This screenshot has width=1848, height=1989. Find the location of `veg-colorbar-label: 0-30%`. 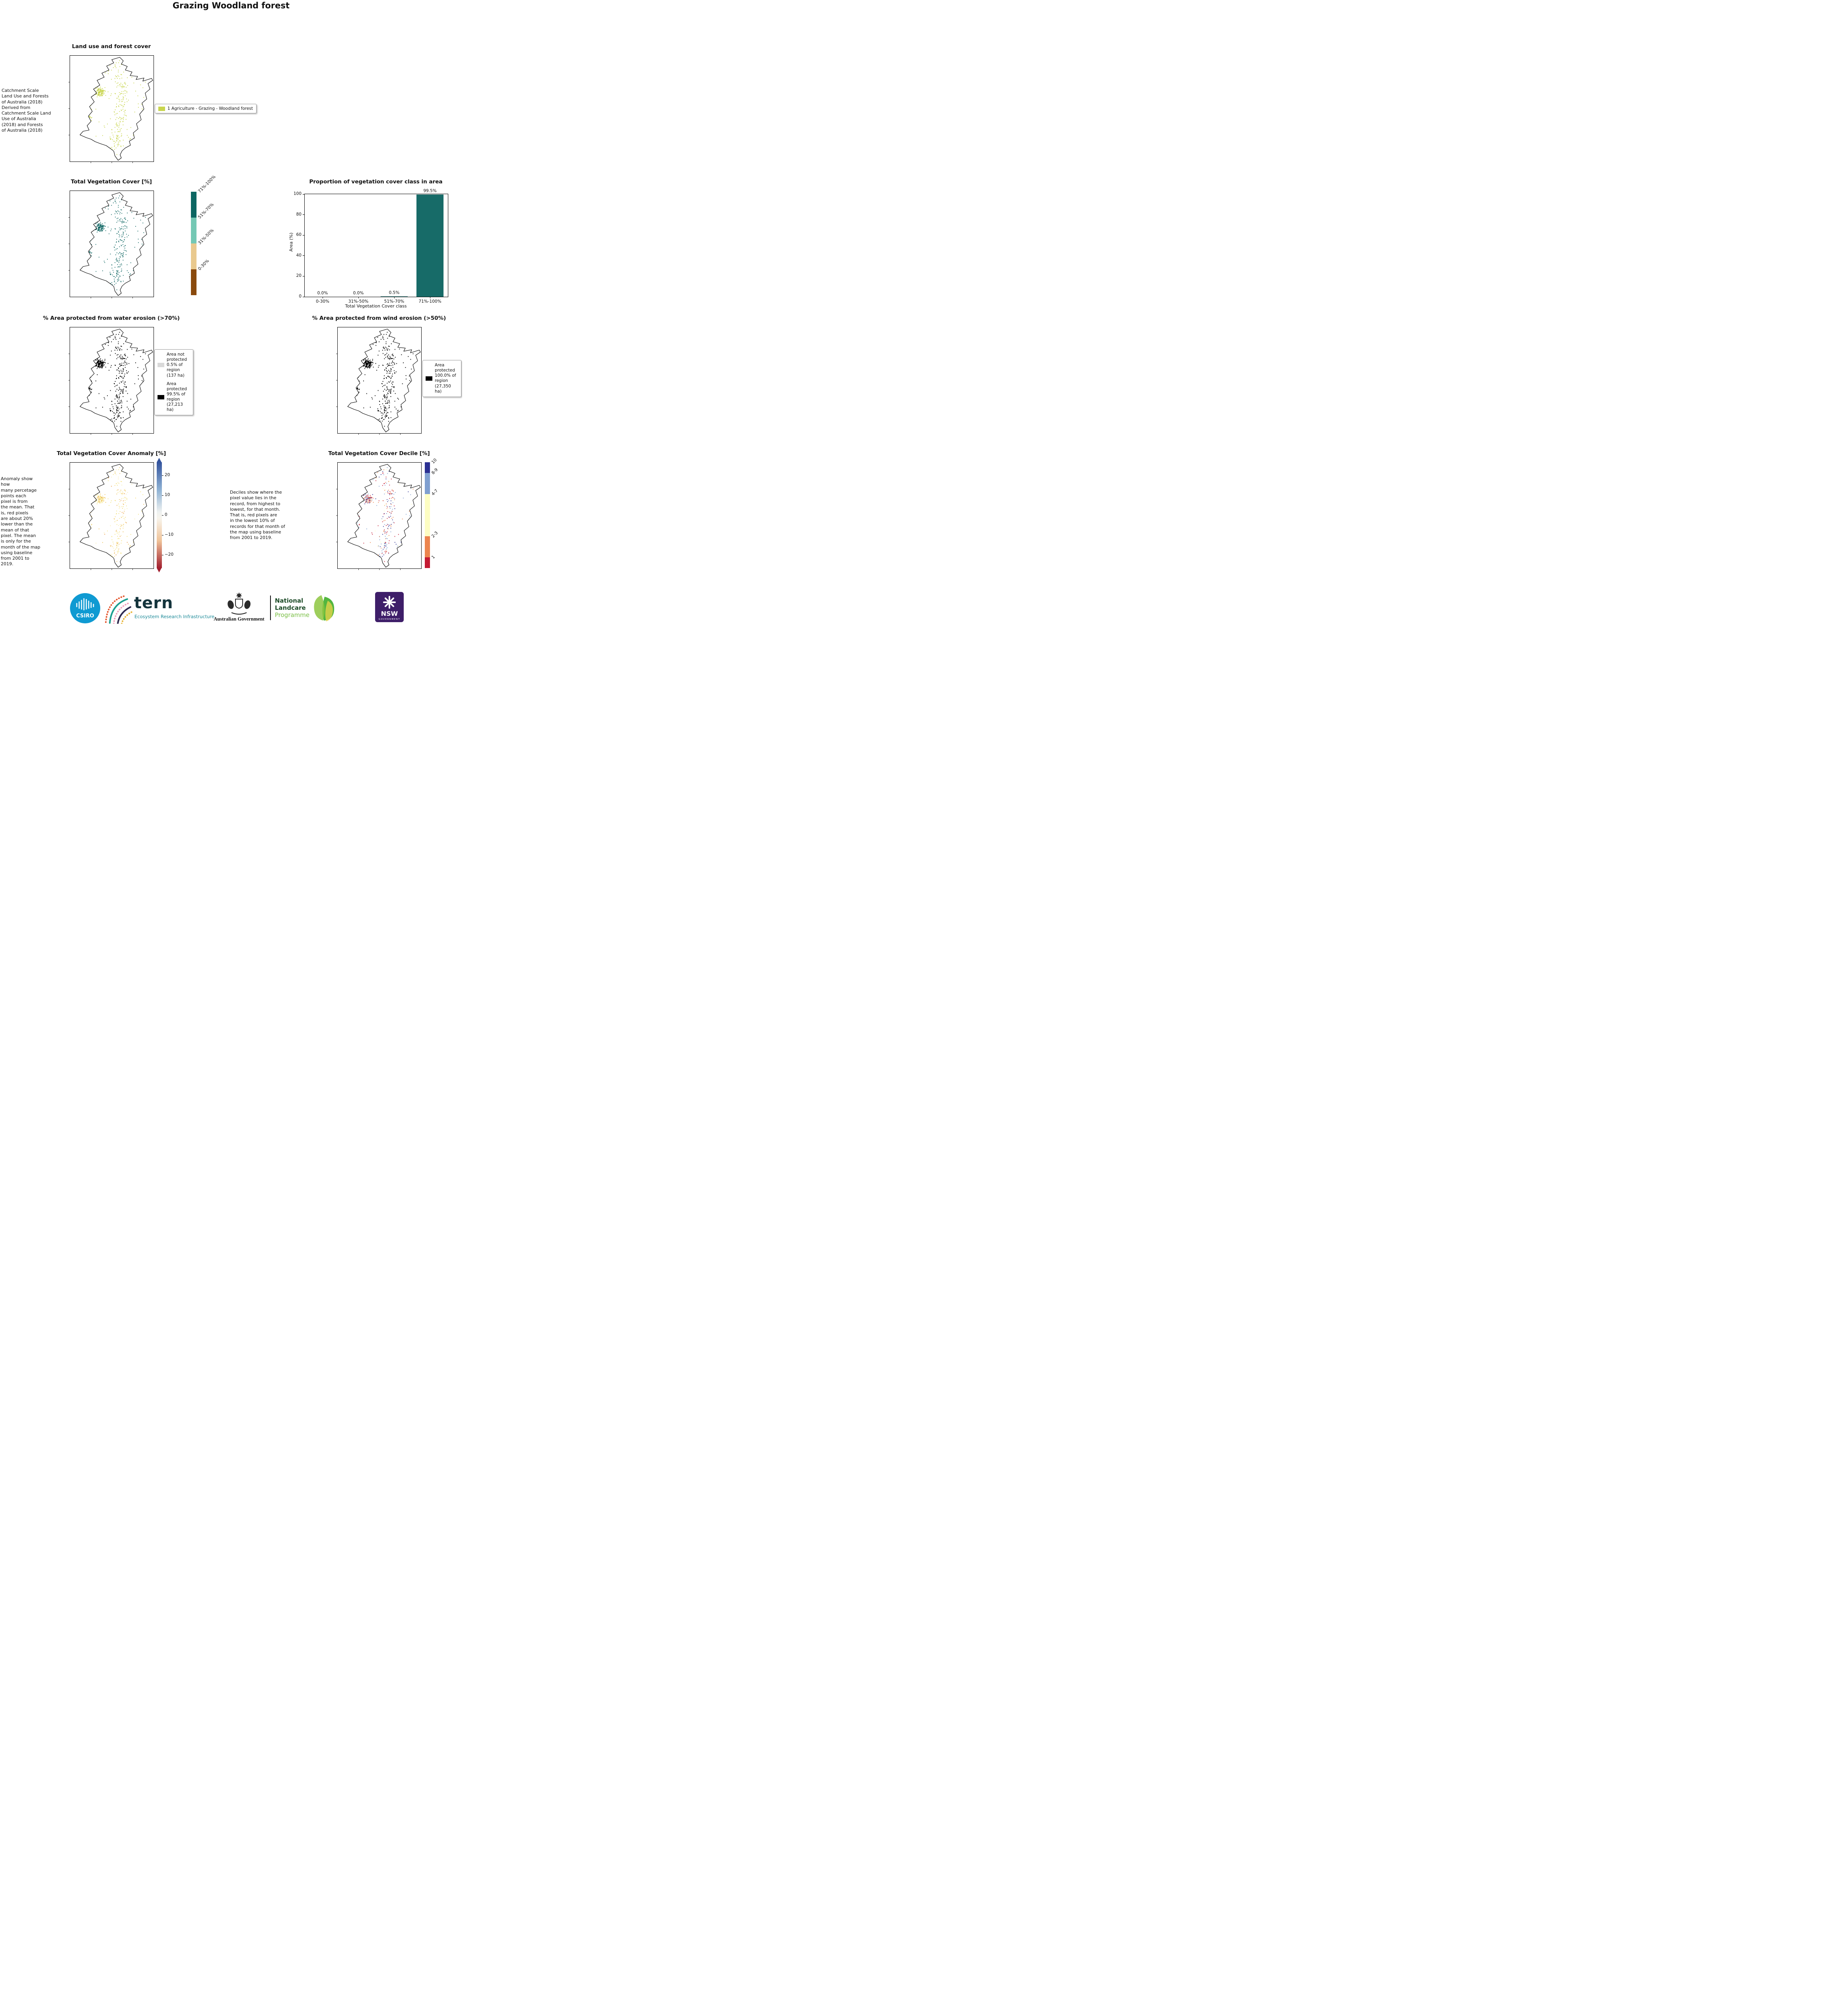

veg-colorbar-label: 0-30% is located at coordinates (203, 265).